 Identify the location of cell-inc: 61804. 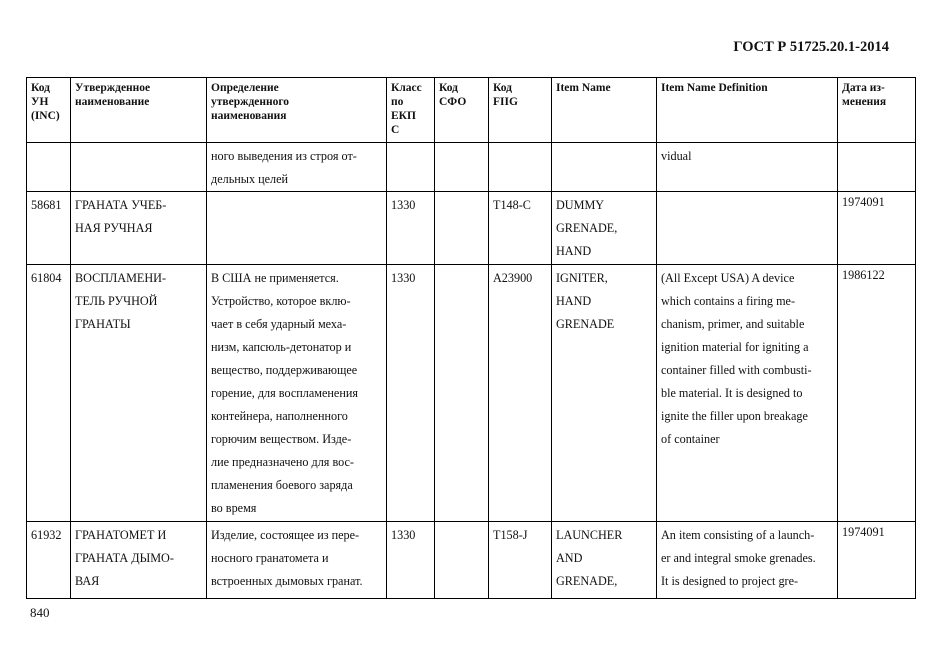
(48, 393).